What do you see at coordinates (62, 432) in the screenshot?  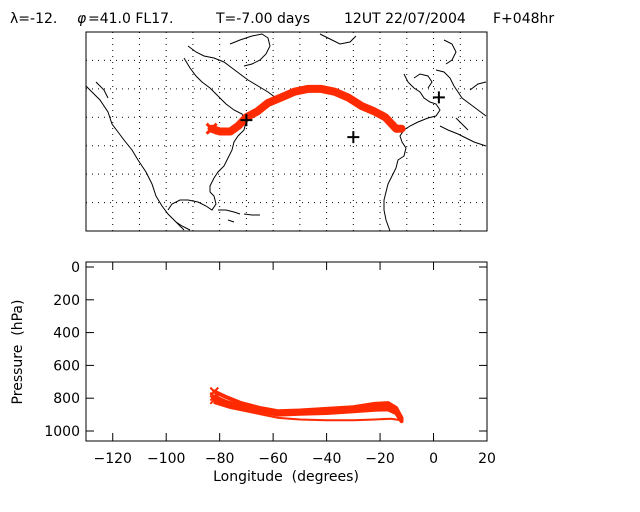 I see `y-tick-label: 1000` at bounding box center [62, 432].